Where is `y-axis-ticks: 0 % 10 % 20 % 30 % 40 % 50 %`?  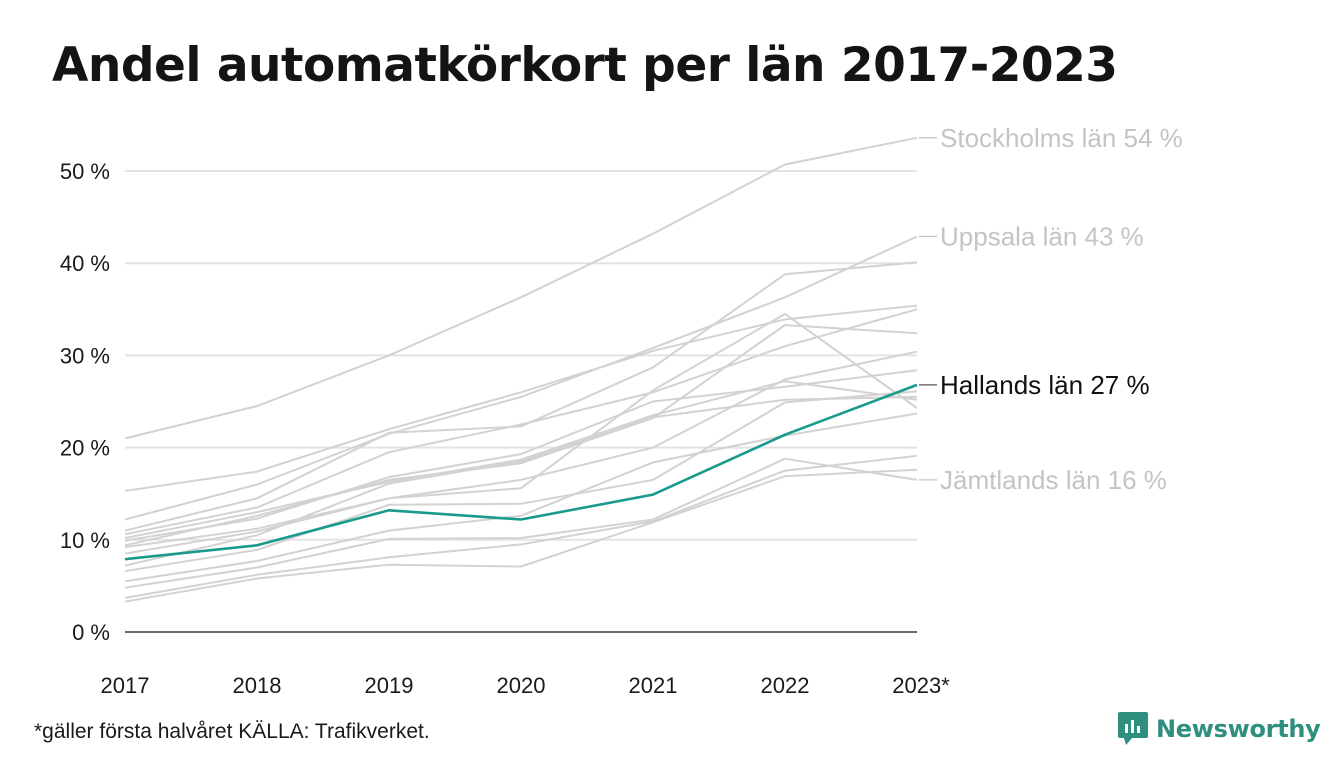
y-axis-ticks: 0 % 10 % 20 % 30 % 40 % 50 % is located at coordinates (85, 402).